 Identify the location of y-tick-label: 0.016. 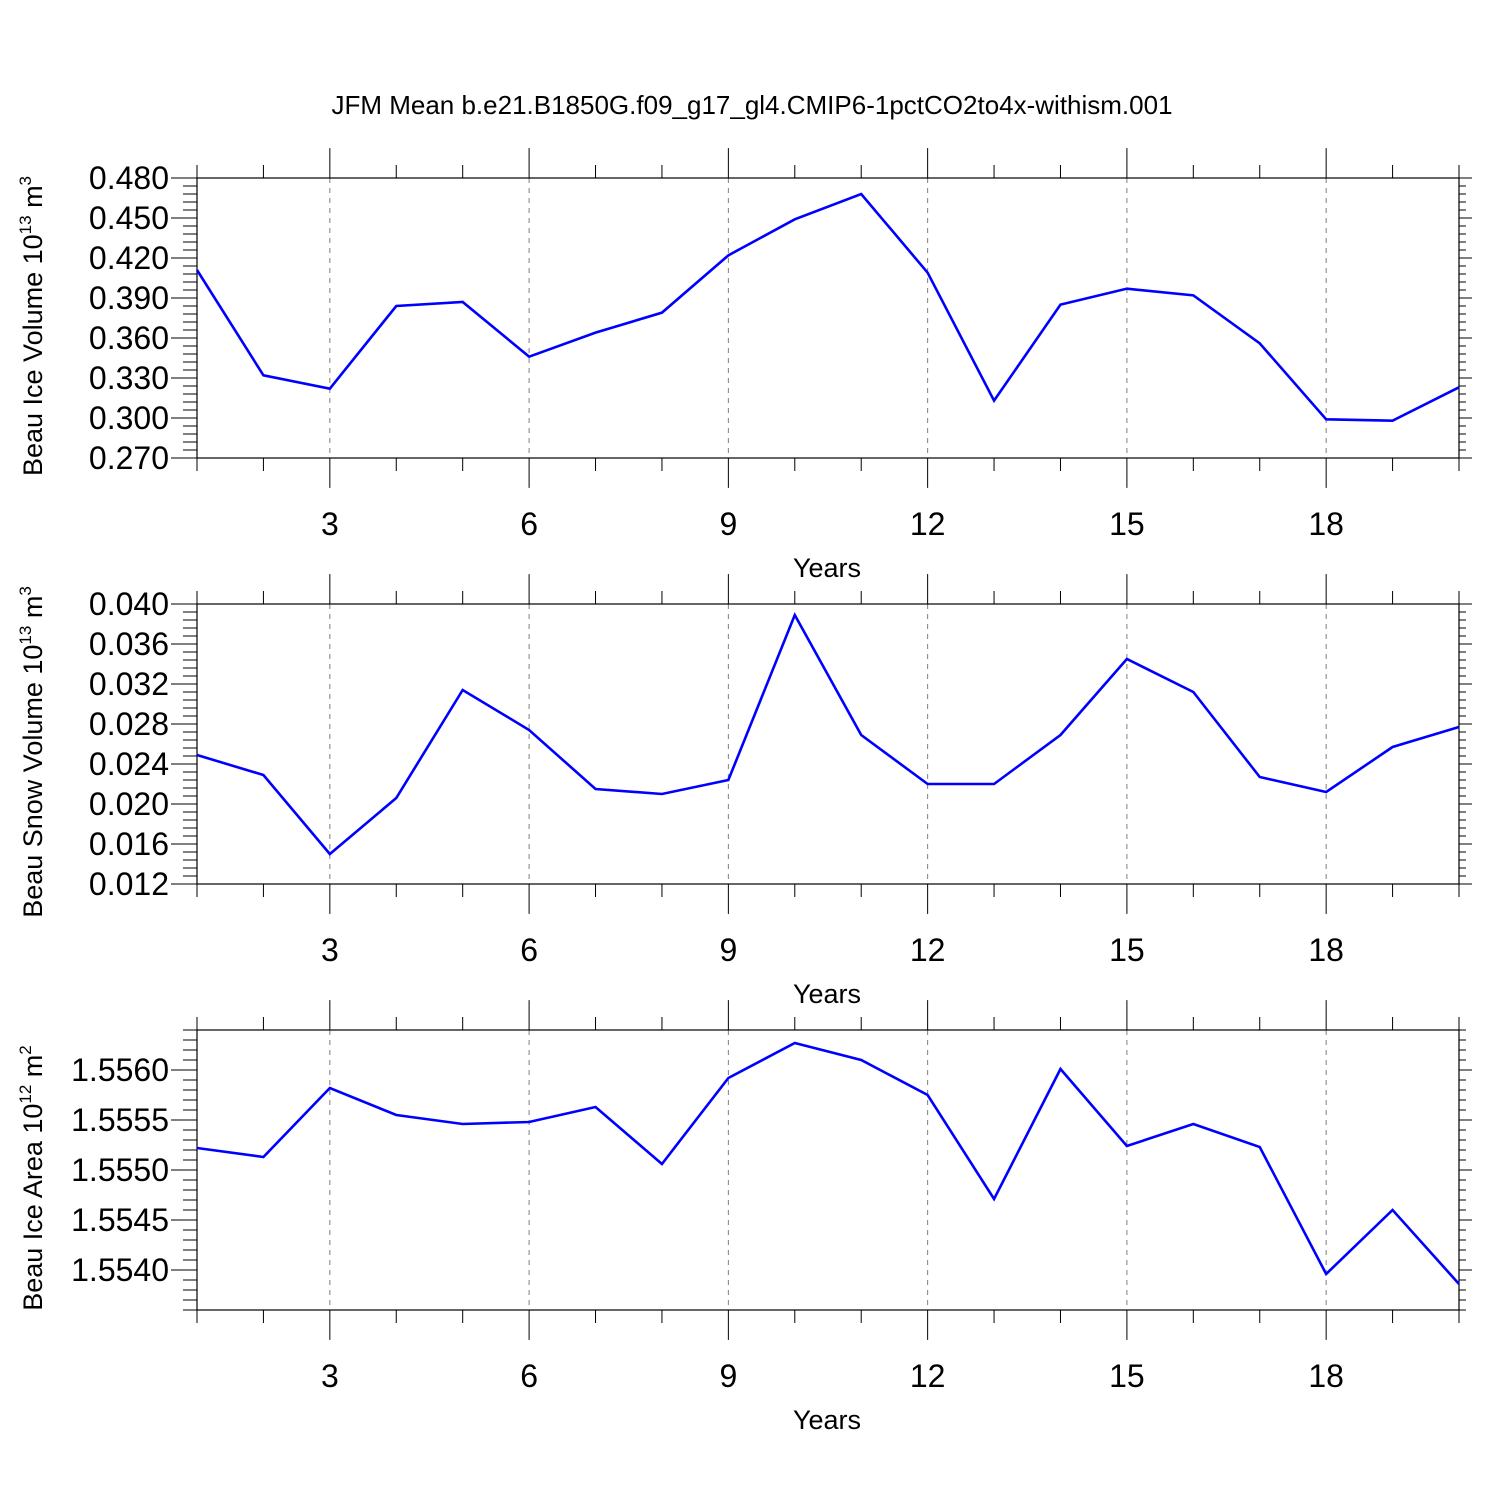
(129, 844).